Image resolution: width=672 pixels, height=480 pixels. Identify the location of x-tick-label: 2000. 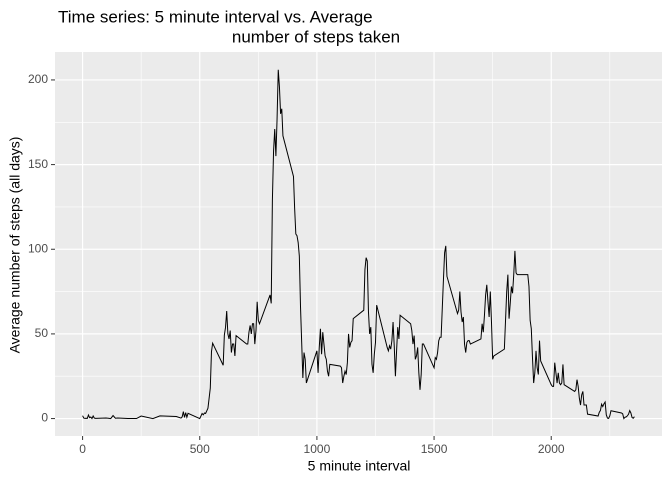
(551, 449).